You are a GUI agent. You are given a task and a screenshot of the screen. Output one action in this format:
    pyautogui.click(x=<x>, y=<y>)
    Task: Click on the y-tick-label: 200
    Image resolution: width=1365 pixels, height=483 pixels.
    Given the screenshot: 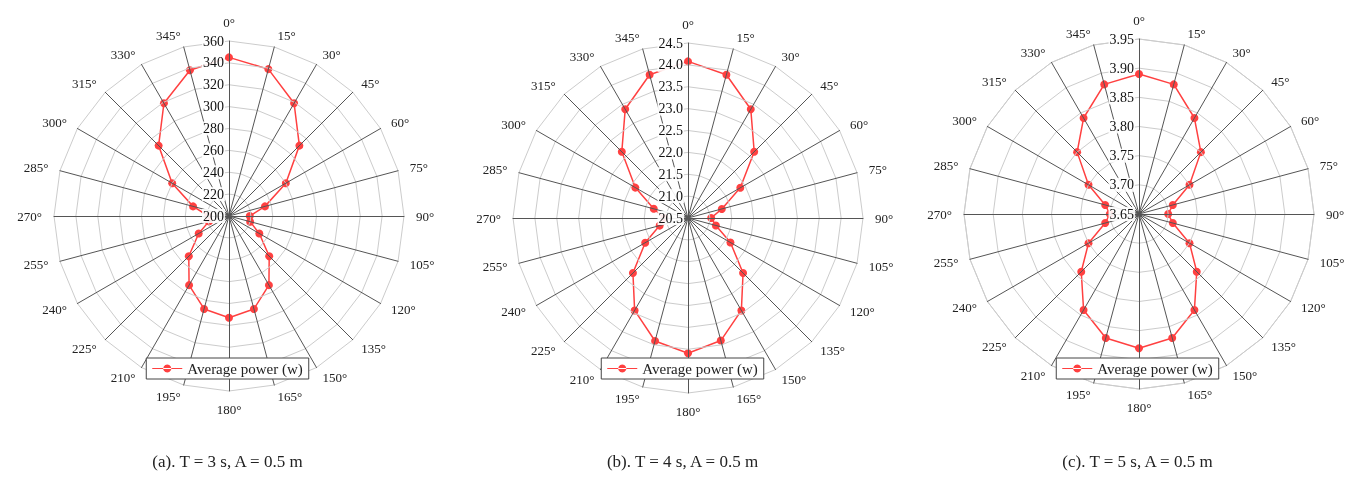 What is the action you would take?
    pyautogui.click(x=213, y=216)
    